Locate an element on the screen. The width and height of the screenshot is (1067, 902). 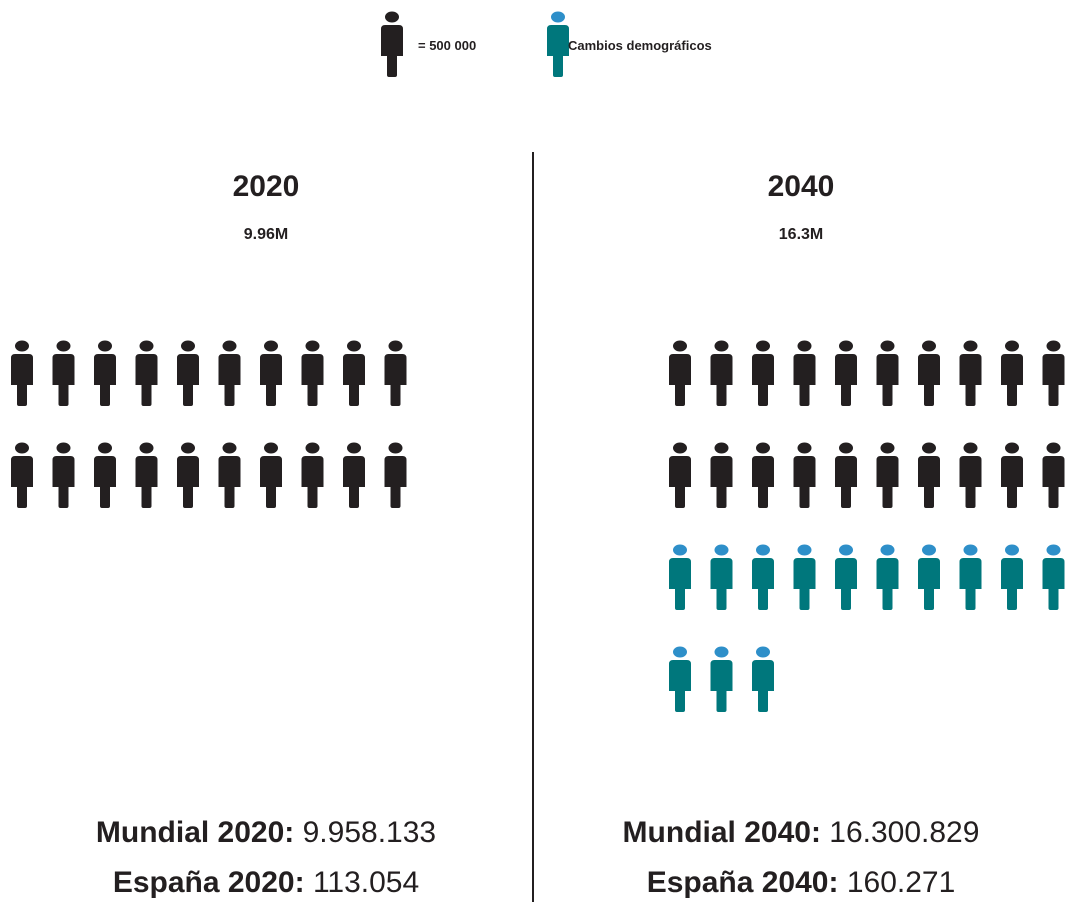
stat-spain-2020-value: 113.054 is located at coordinates (366, 882).